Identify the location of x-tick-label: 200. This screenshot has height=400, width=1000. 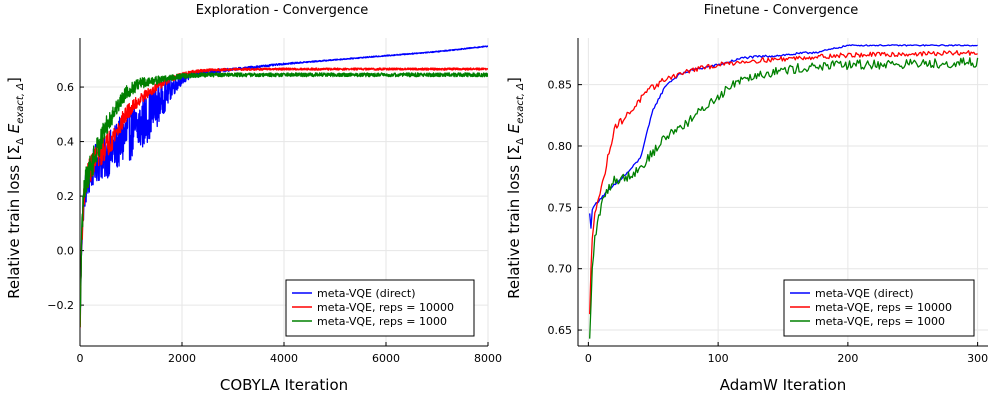
(847, 358).